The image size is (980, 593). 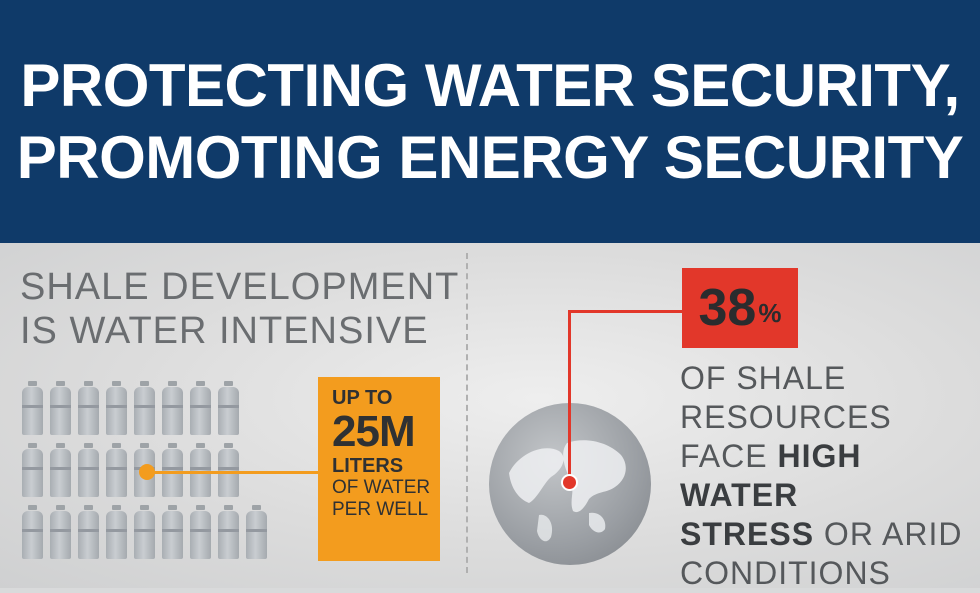 I want to click on stat-badge: 38 %, so click(x=740, y=308).